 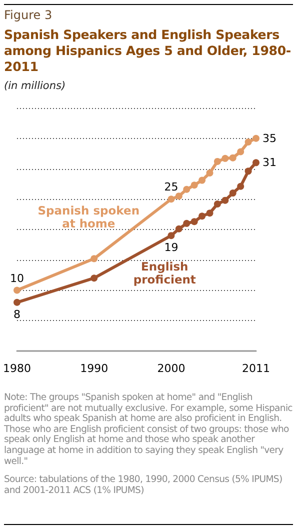 I want to click on data-label: 31, so click(x=269, y=163).